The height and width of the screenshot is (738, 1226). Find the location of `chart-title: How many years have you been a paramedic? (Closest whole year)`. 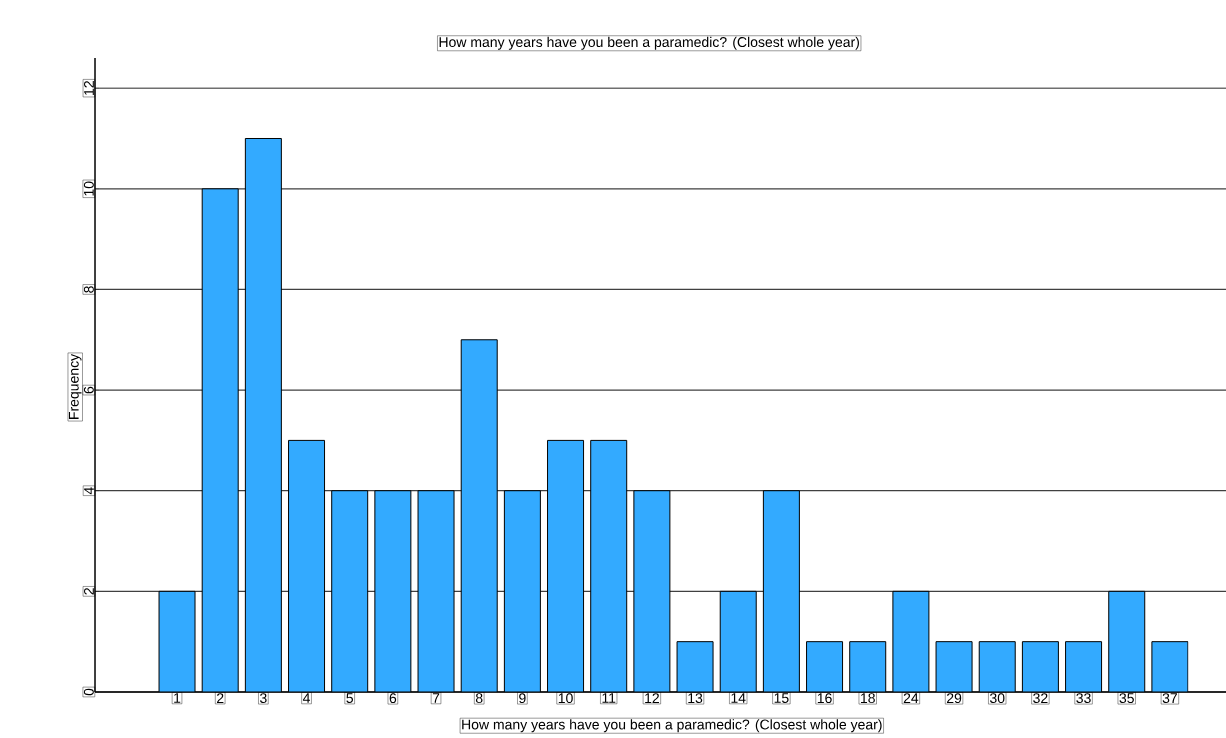

chart-title: How many years have you been a paramedic? (Closest whole year) is located at coordinates (649, 43).